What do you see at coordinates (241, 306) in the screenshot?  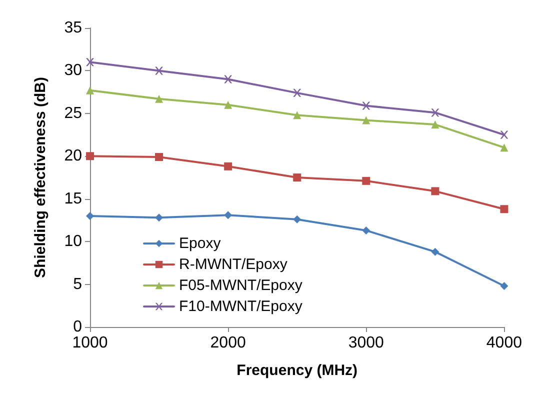 I see `legend-label: F10-MWNT/Epoxy` at bounding box center [241, 306].